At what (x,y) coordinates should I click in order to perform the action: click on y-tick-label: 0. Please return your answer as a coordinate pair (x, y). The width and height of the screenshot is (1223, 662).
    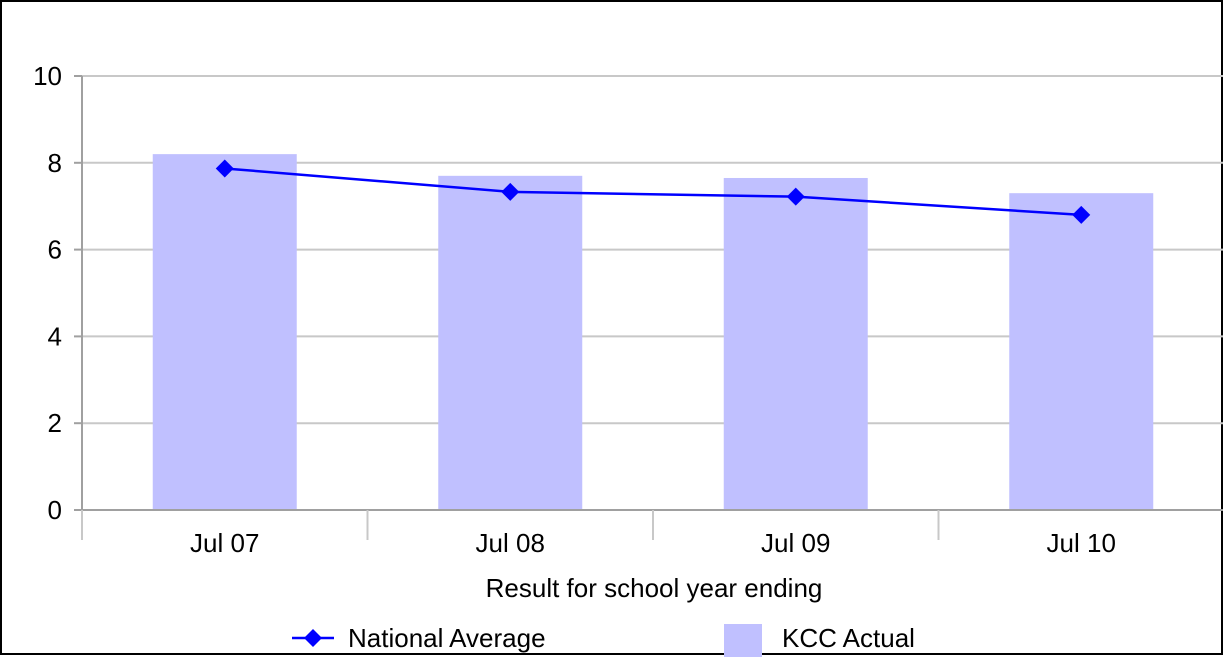
    Looking at the image, I should click on (55, 510).